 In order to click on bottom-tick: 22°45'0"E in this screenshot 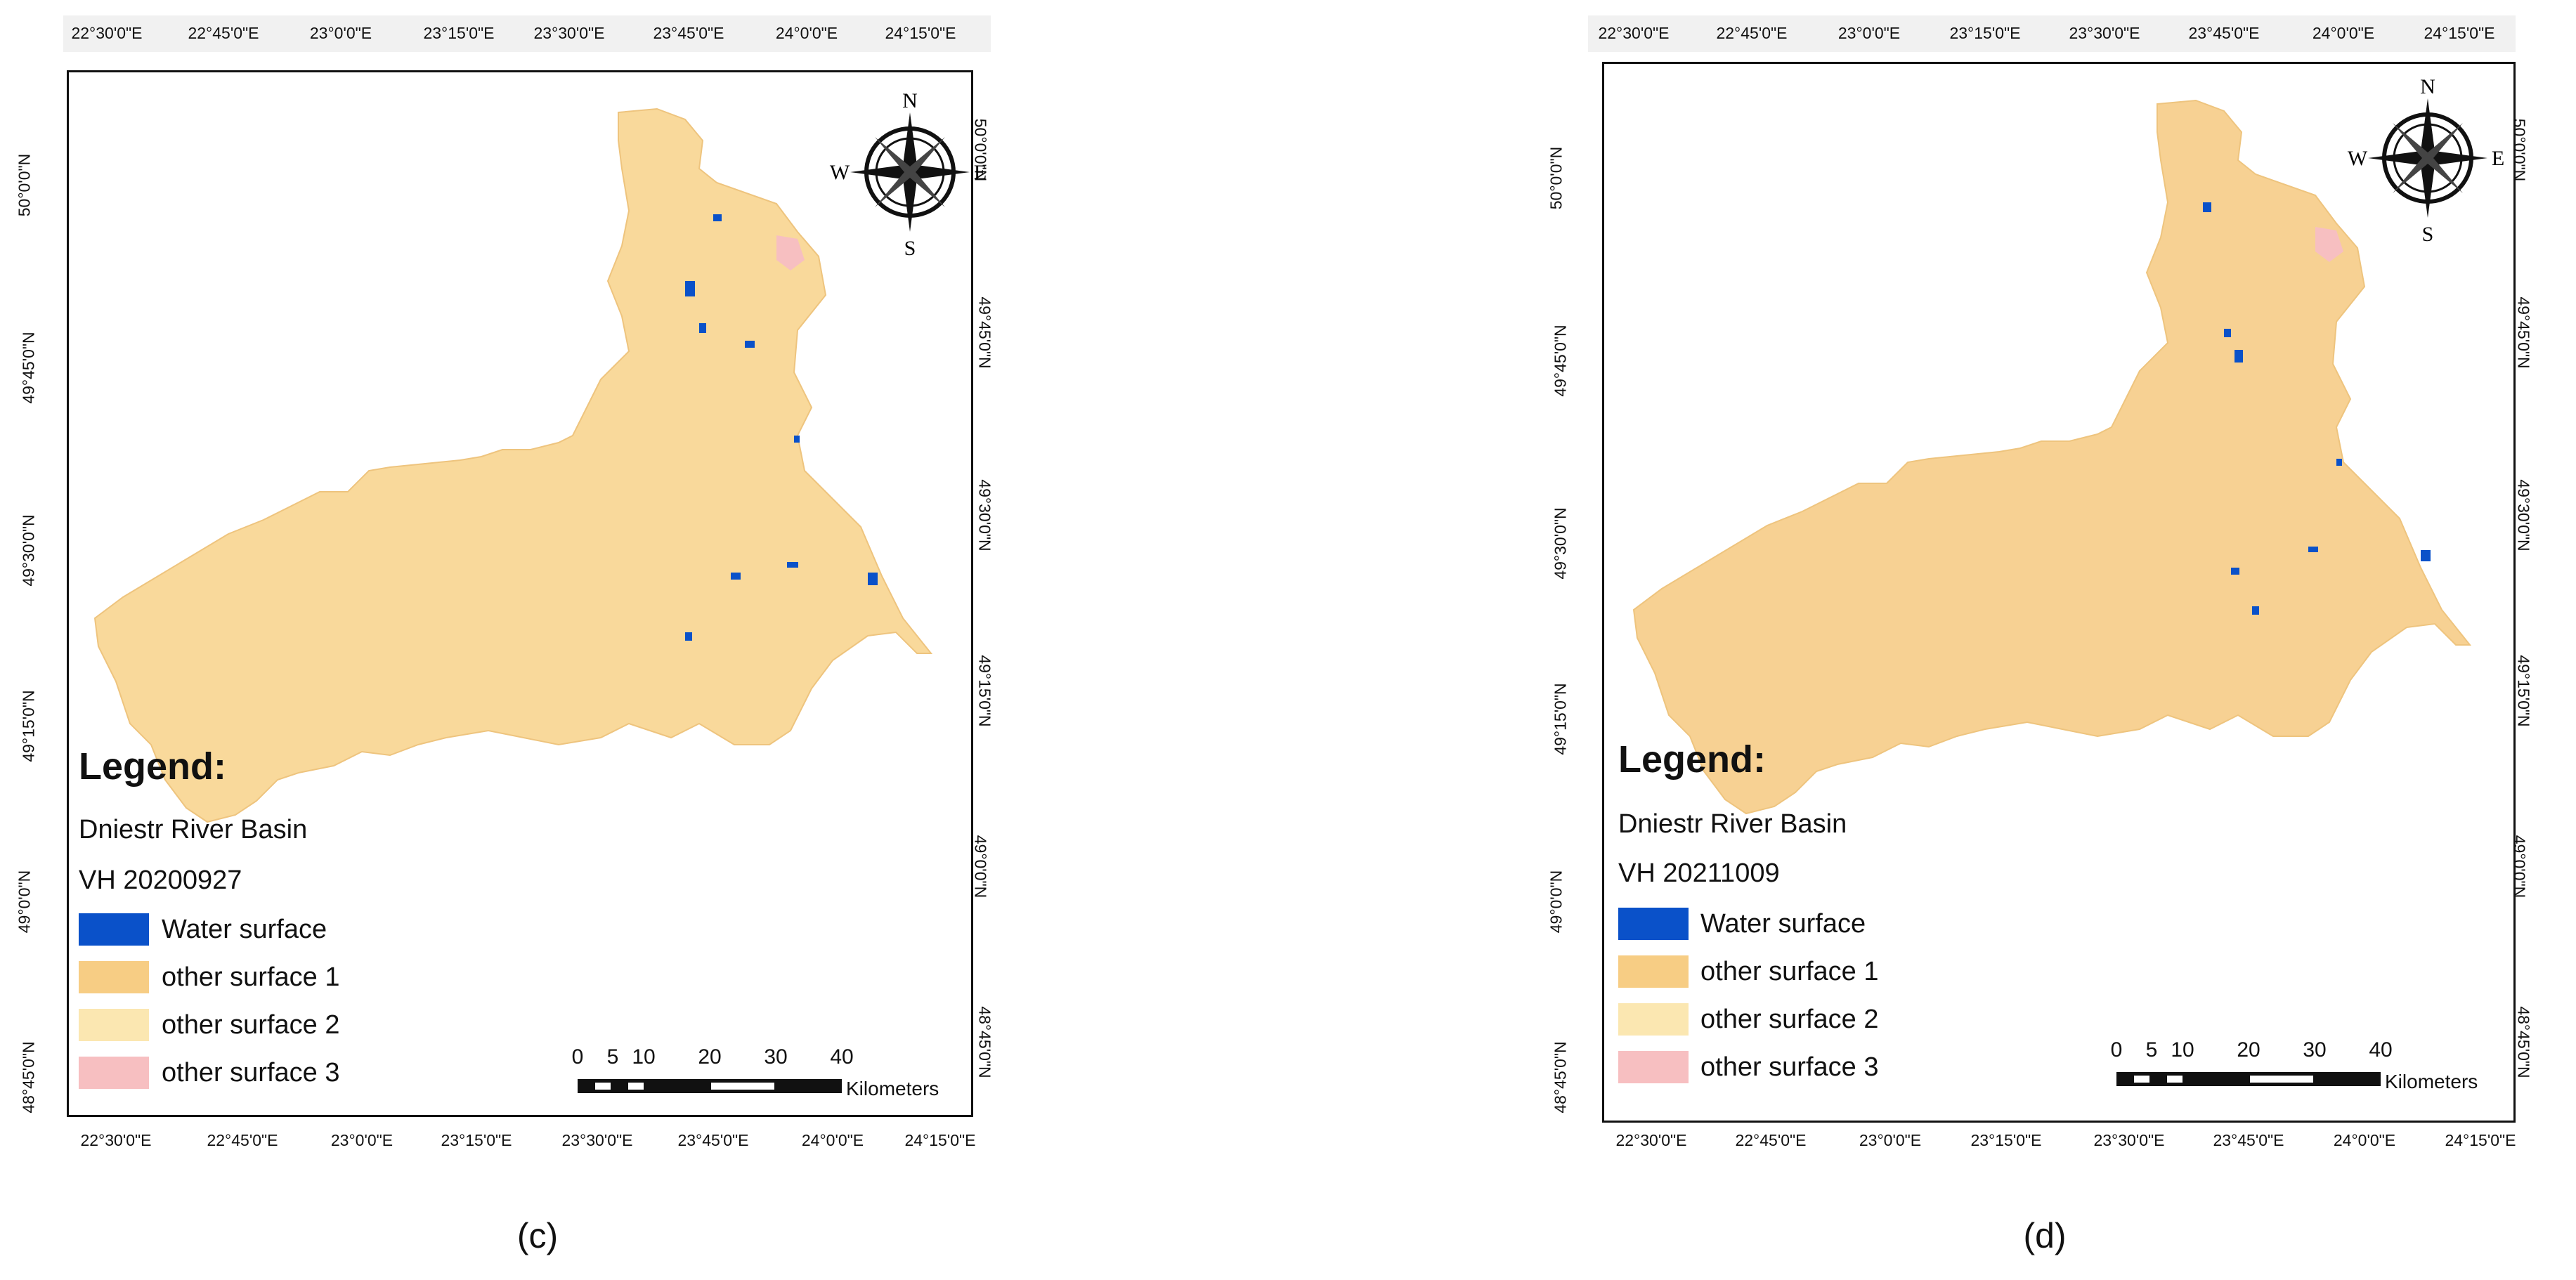, I will do `click(1771, 1140)`.